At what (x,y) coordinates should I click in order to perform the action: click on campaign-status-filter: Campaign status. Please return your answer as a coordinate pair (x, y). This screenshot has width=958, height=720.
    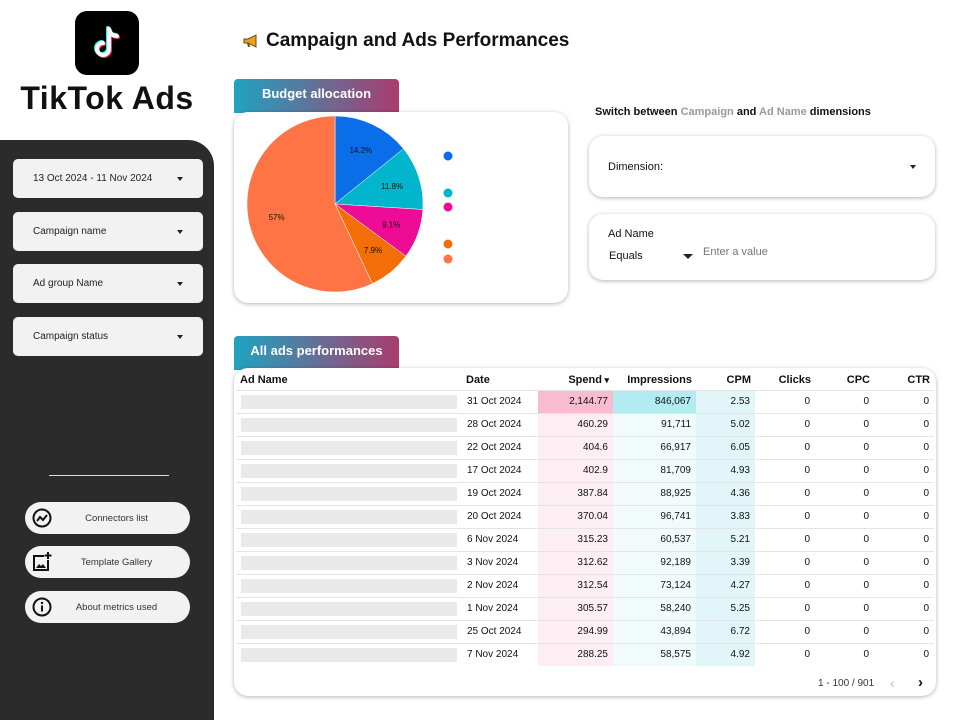
    Looking at the image, I should click on (108, 336).